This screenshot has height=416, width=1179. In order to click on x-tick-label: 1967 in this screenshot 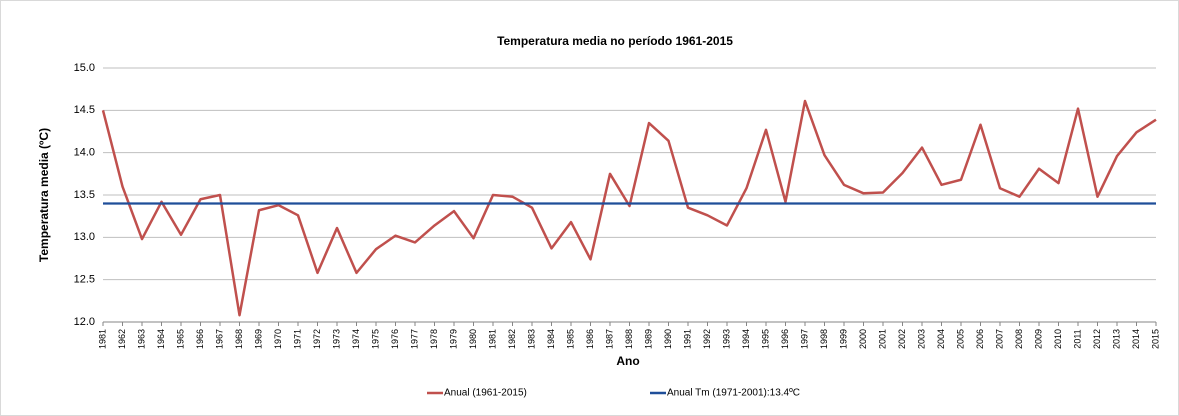, I will do `click(219, 339)`.